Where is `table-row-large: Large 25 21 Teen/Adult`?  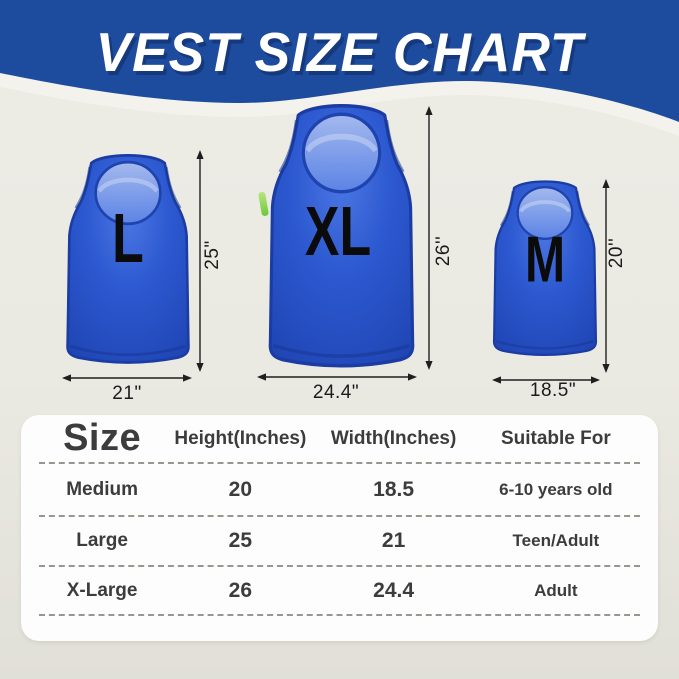
table-row-large: Large 25 21 Teen/Adult is located at coordinates (339, 542).